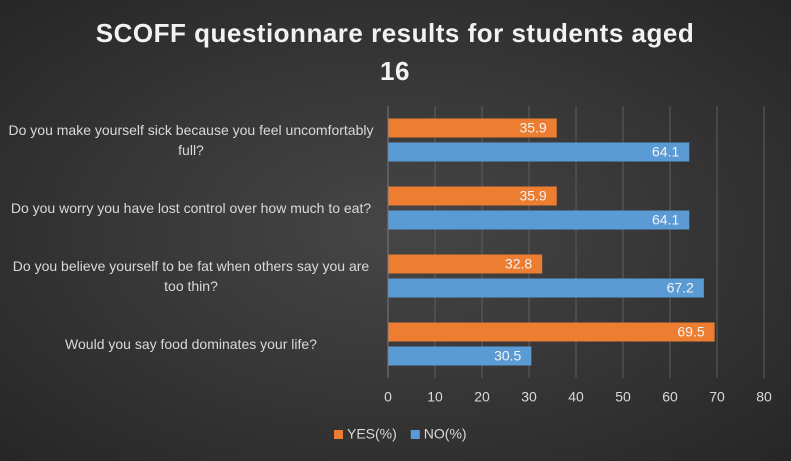 The height and width of the screenshot is (461, 791). I want to click on y-tick-label: Would you say food dominates your life?, so click(191, 344).